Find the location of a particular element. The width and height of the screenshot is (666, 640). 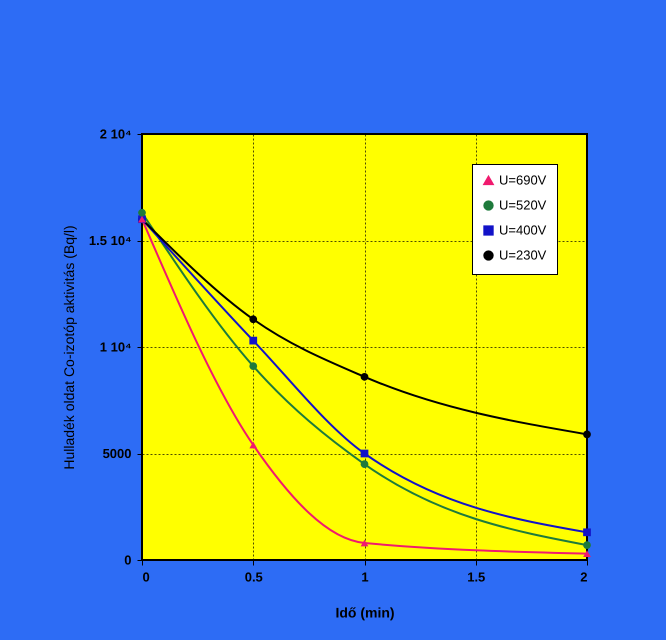

y-tick-label: 2 10⁴ is located at coordinates (116, 134).